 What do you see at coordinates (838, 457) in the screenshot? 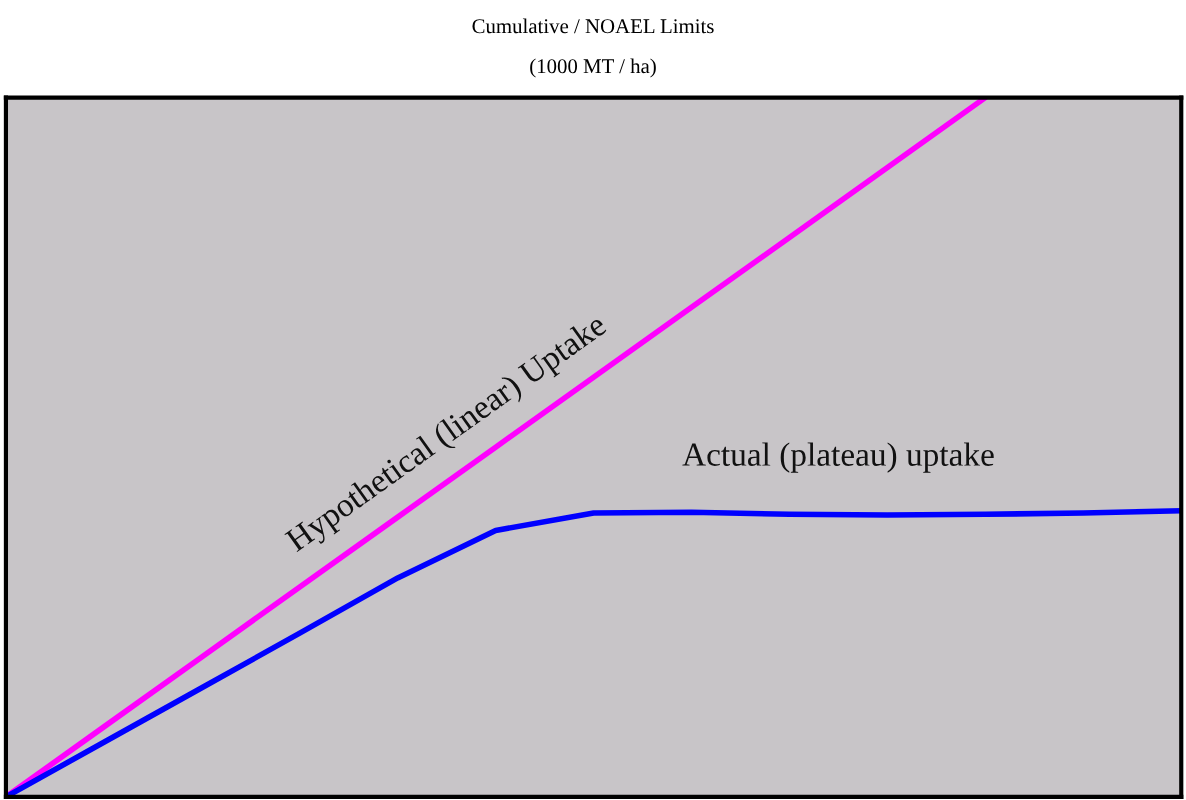
I see `series-label: Actual (plateau) uptake` at bounding box center [838, 457].